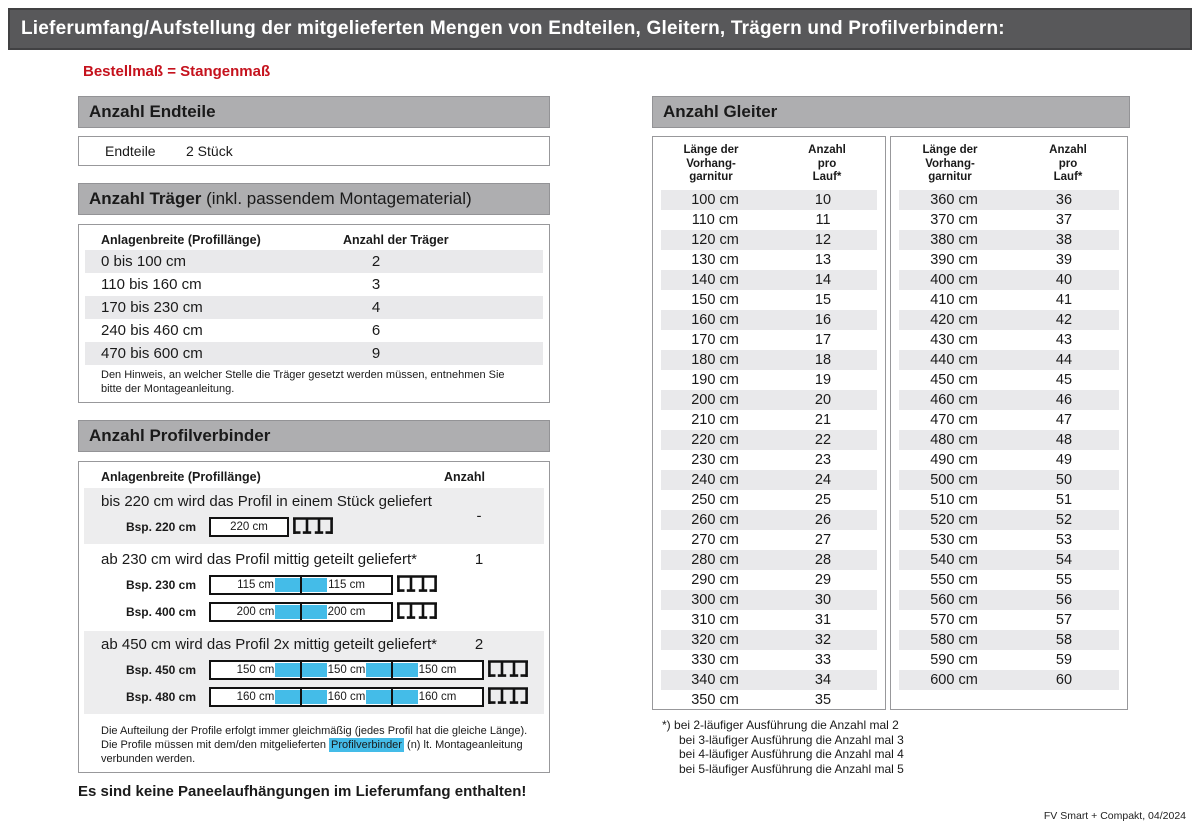  What do you see at coordinates (954, 339) in the screenshot?
I see `gleiter-length-cell: 430 cm` at bounding box center [954, 339].